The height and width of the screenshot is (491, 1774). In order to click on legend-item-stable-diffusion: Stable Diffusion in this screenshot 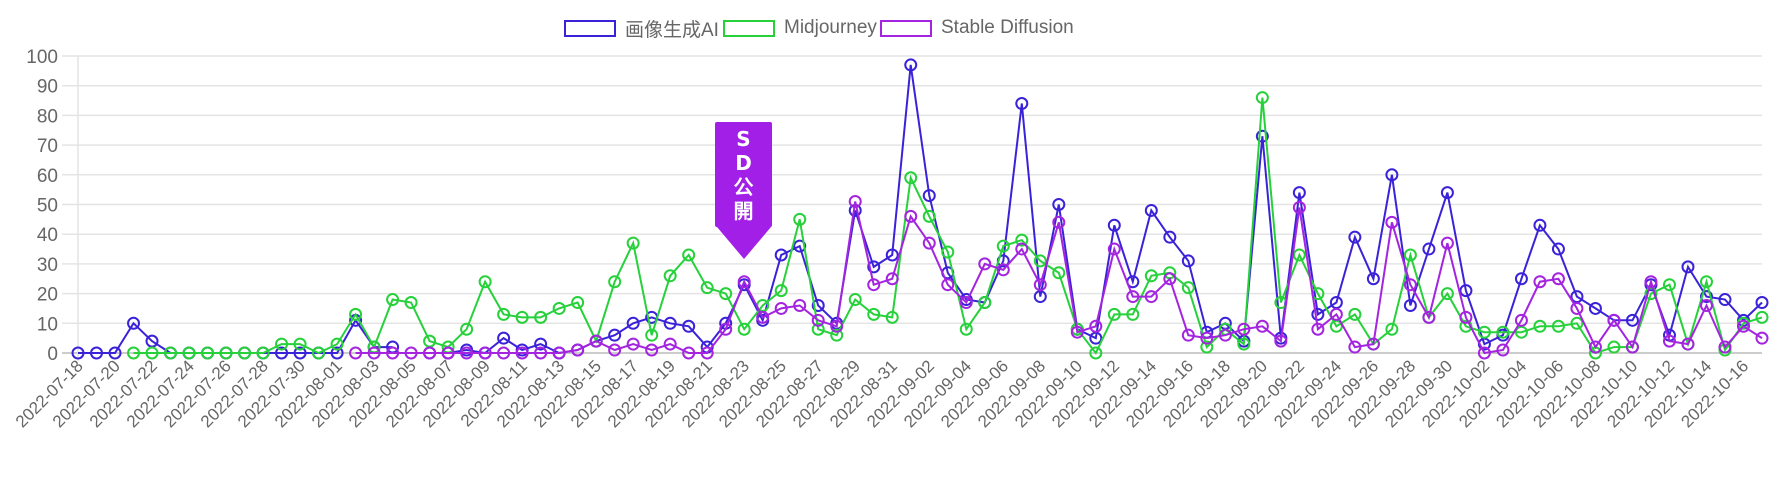, I will do `click(977, 28)`.